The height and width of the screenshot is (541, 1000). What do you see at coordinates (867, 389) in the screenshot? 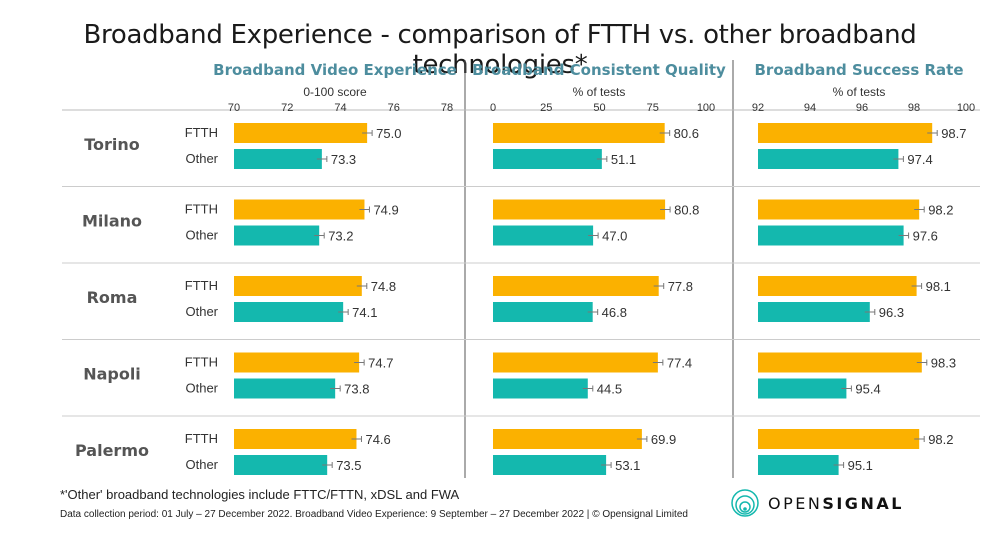
I see `data-label: 95.4` at bounding box center [867, 389].